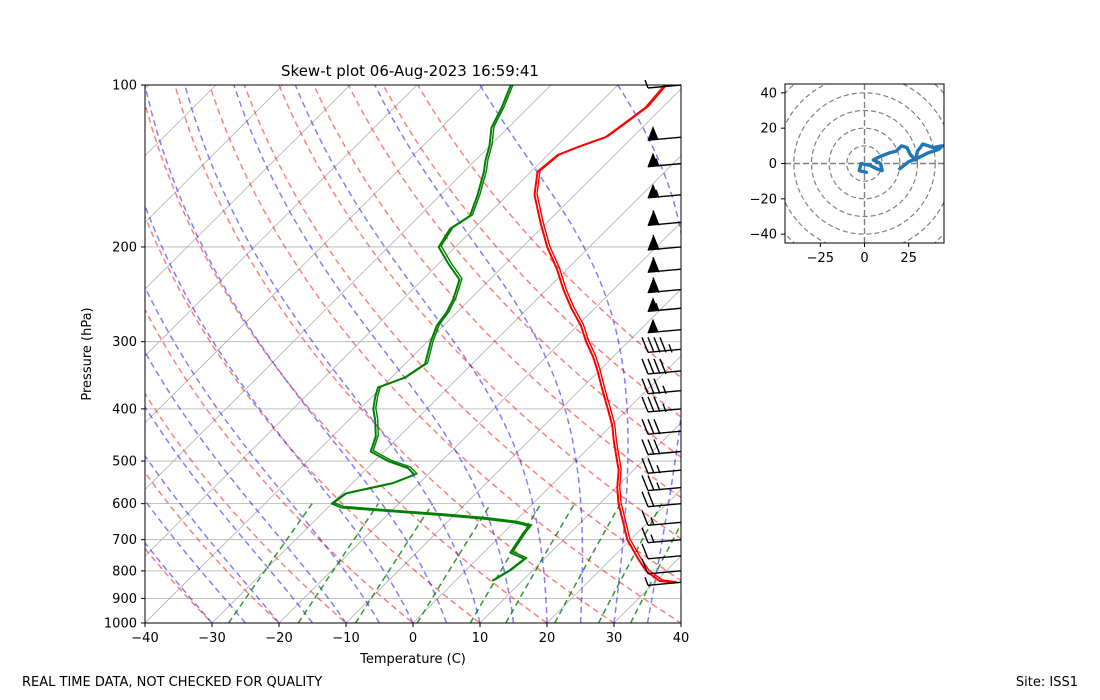  I want to click on x-tick-label: −20, so click(278, 638).